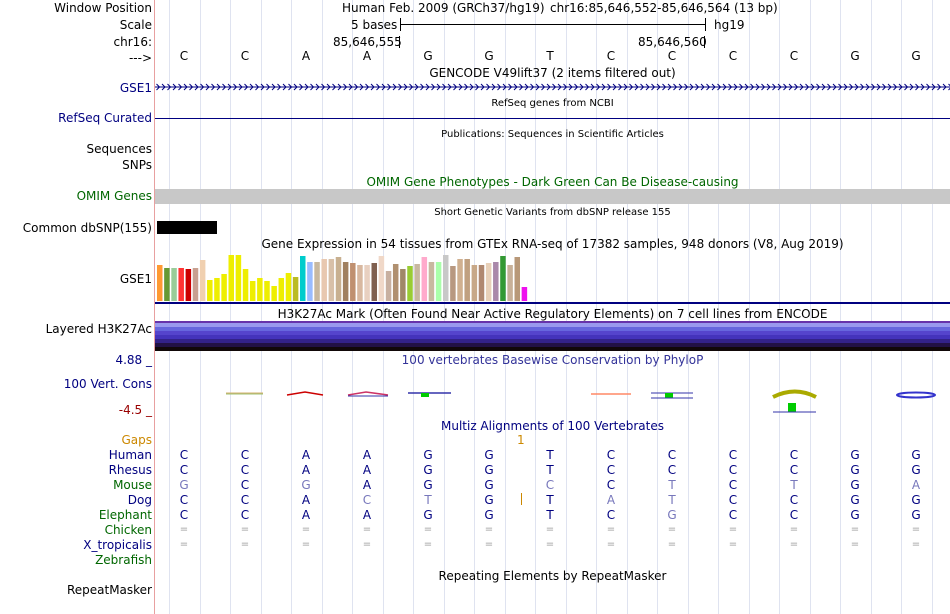 This screenshot has height=614, width=950. Describe the element at coordinates (550, 56) in the screenshot. I see `ruler-base: T` at that location.